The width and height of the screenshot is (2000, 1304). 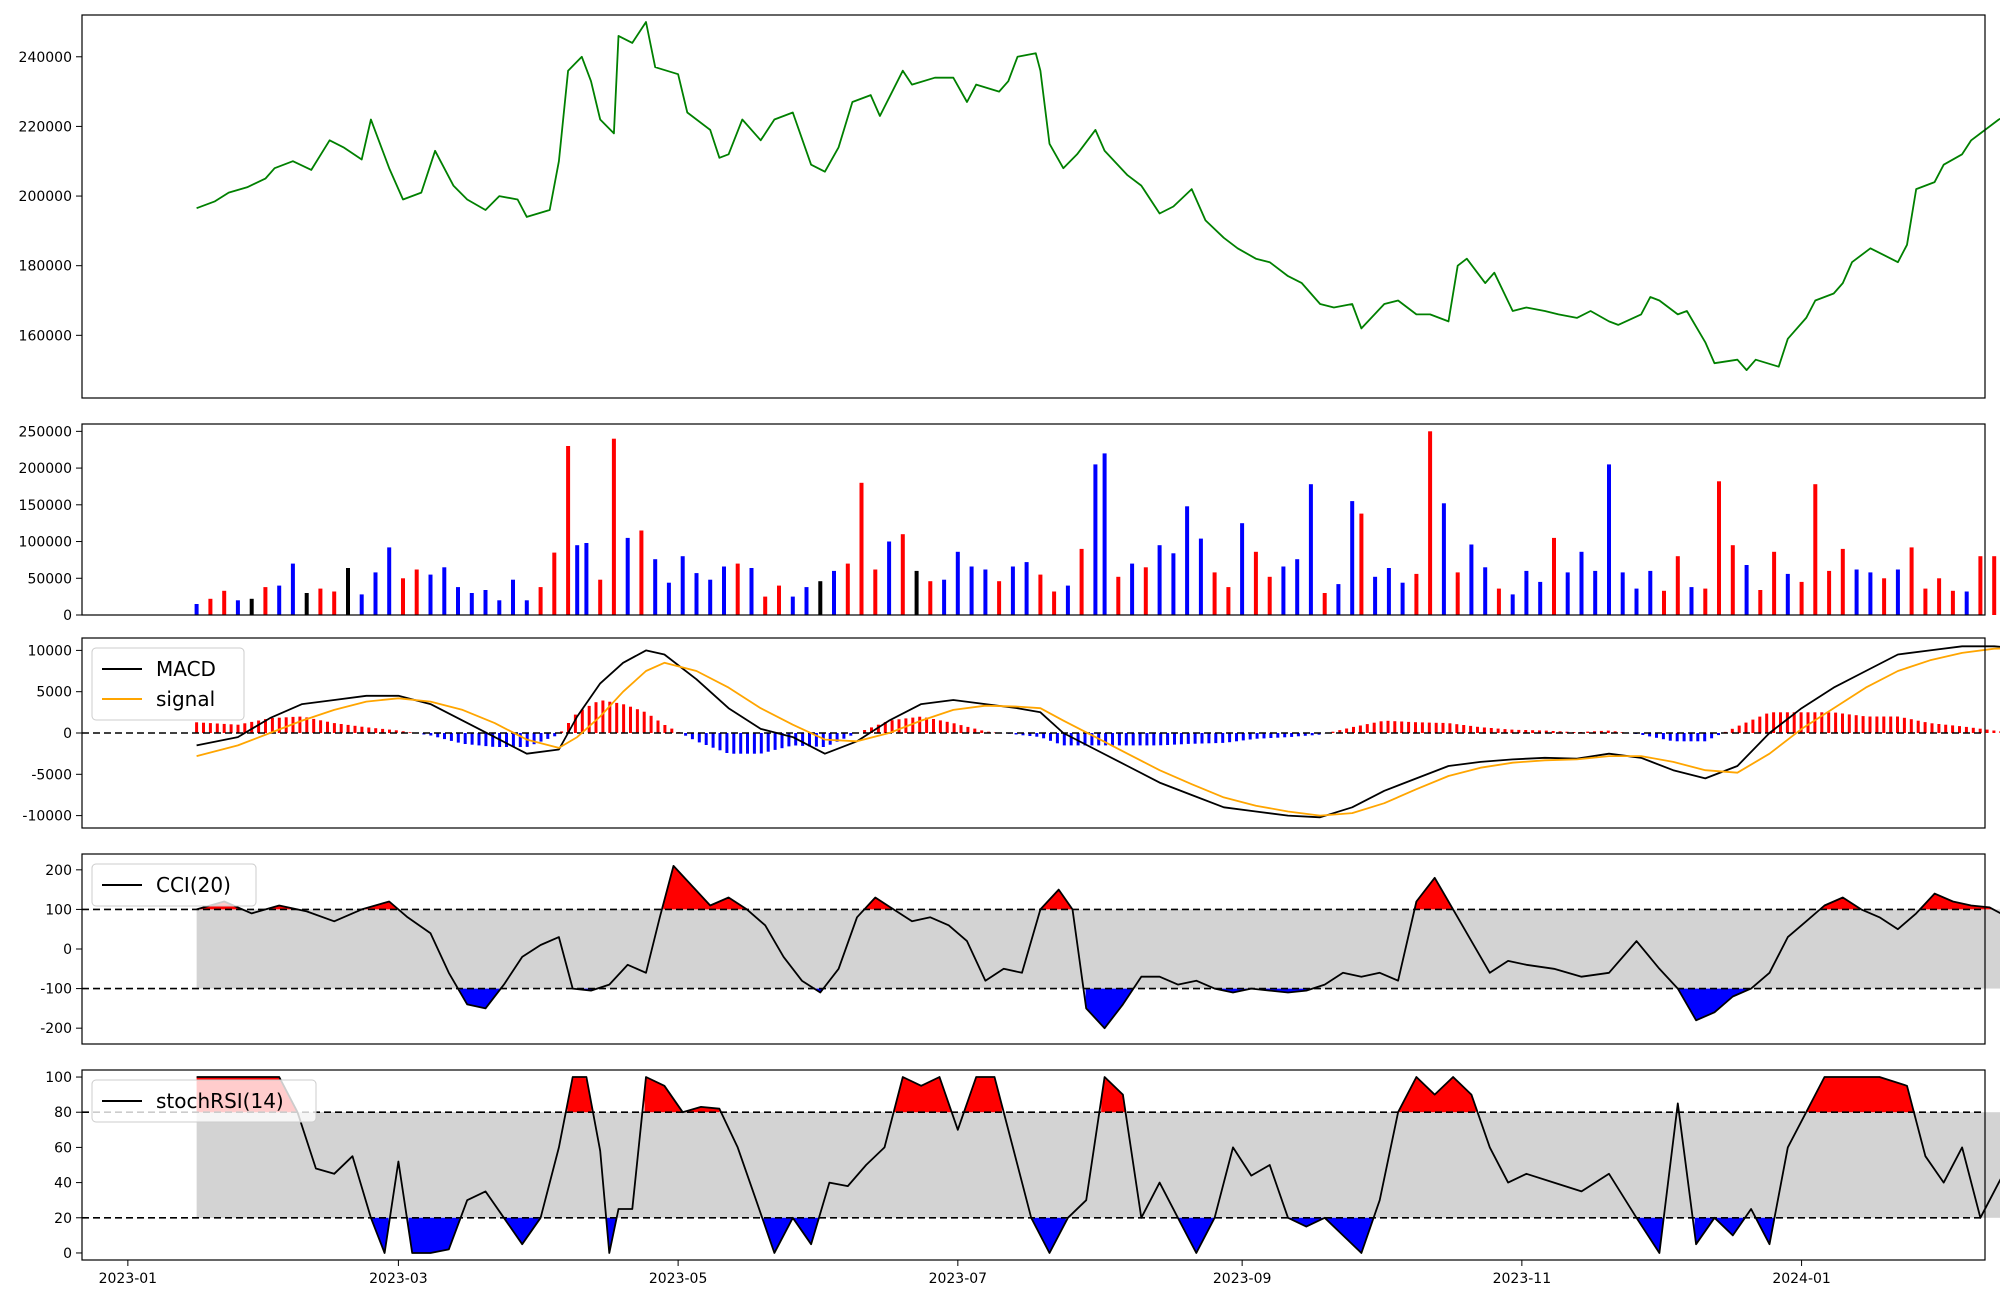 What do you see at coordinates (67, 950) in the screenshot?
I see `cci-ytick-label: 0` at bounding box center [67, 950].